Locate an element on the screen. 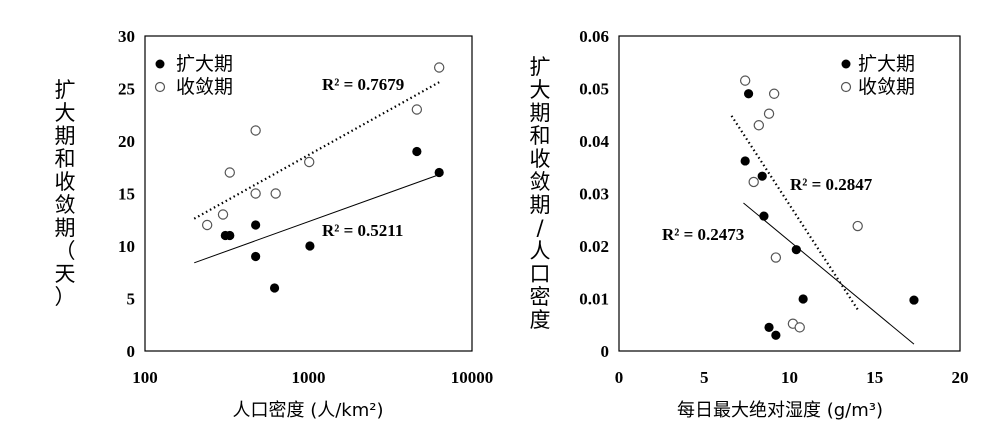  r2-label-expansion: R² = 0.5211 is located at coordinates (362, 230).